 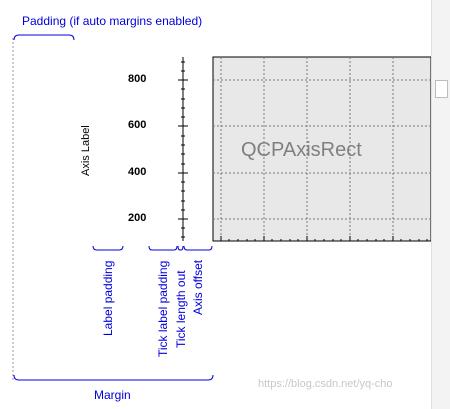 What do you see at coordinates (113, 377) in the screenshot?
I see `margin-bracket` at bounding box center [113, 377].